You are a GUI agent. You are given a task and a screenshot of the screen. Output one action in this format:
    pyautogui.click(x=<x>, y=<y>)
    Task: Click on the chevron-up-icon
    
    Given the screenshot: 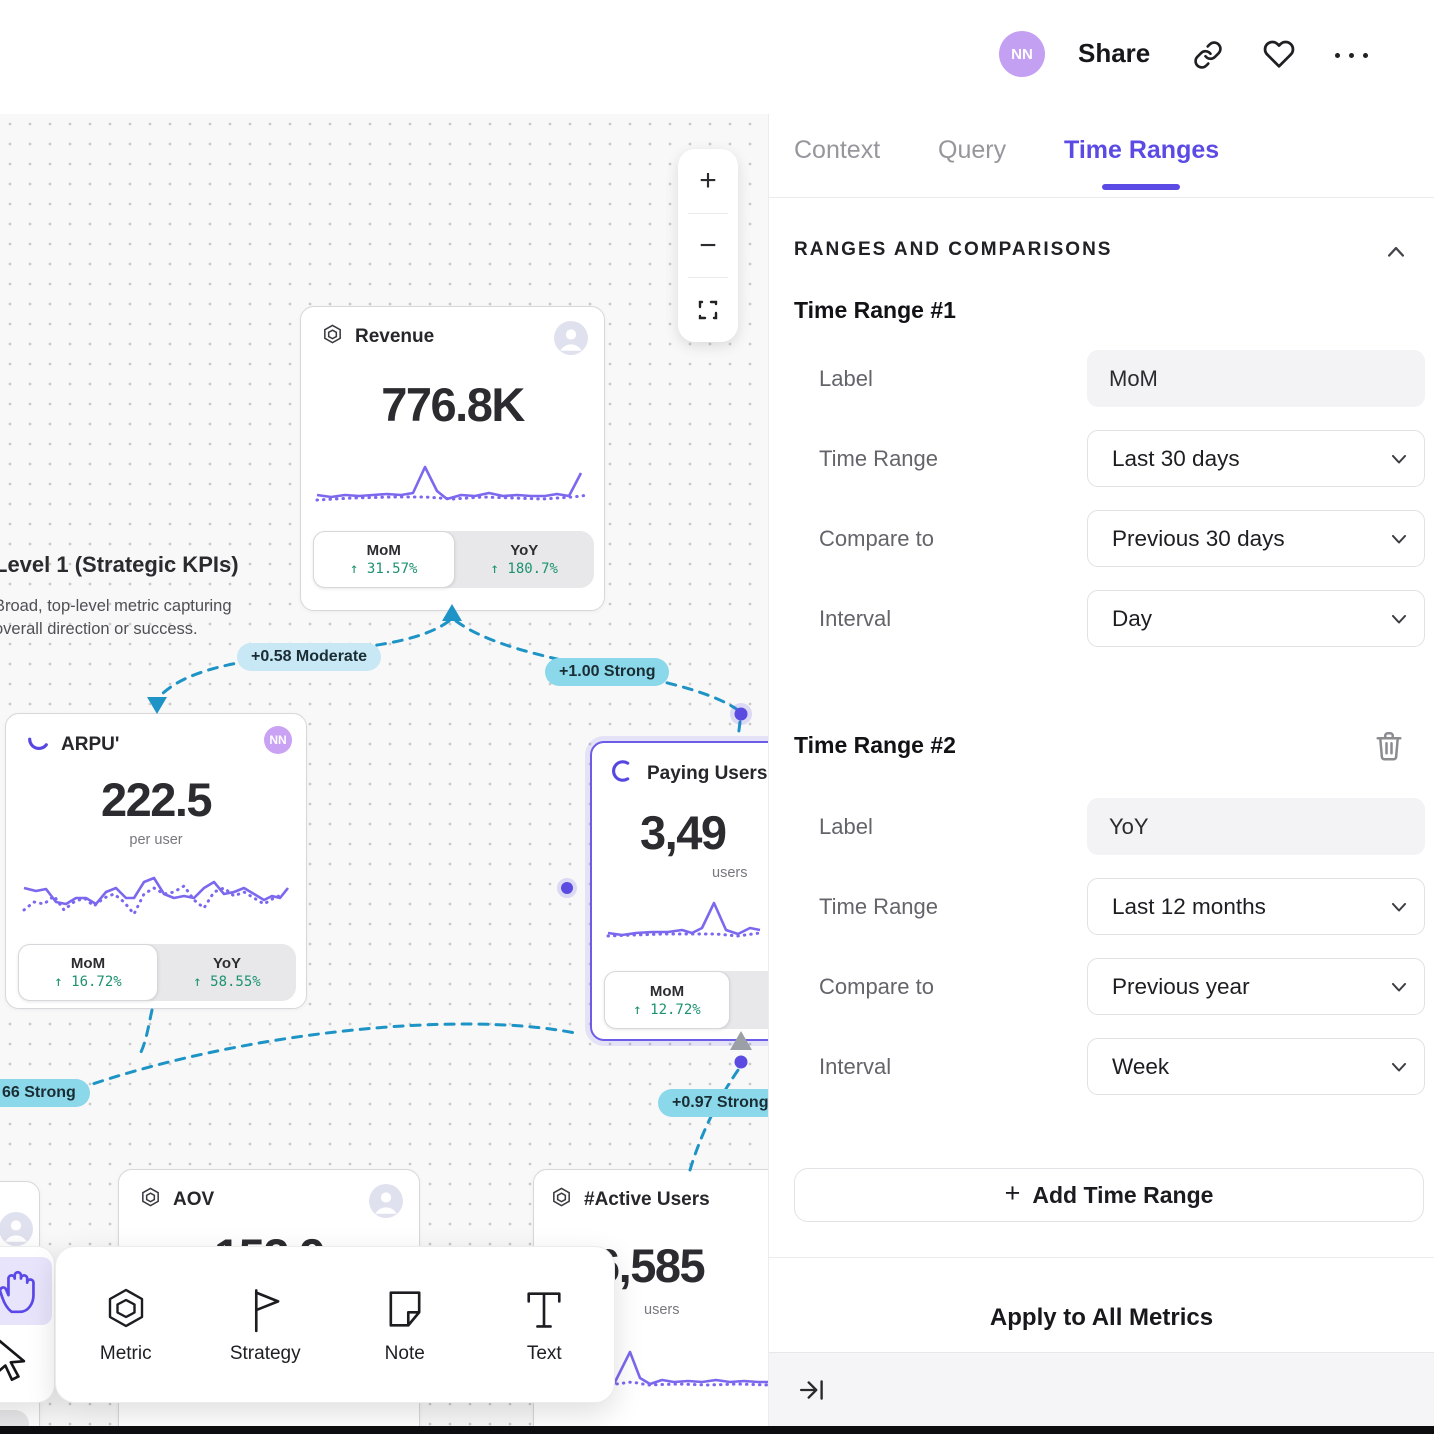 What is the action you would take?
    pyautogui.click(x=1396, y=251)
    